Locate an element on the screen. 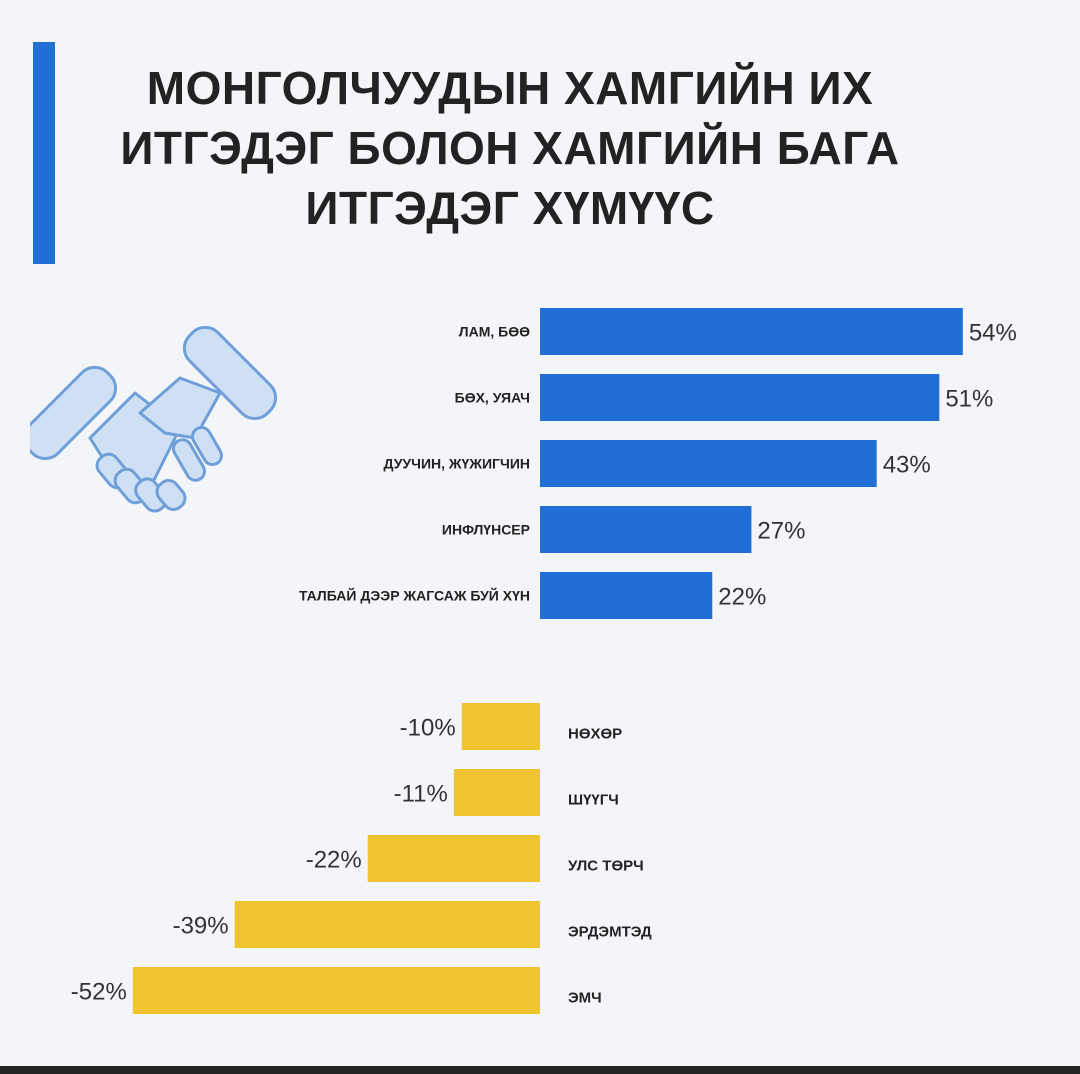 This screenshot has height=1074, width=1080. title-line-1: МОНГОЛЧУУДЫН ХАМГИЙН ИХ is located at coordinates (510, 88).